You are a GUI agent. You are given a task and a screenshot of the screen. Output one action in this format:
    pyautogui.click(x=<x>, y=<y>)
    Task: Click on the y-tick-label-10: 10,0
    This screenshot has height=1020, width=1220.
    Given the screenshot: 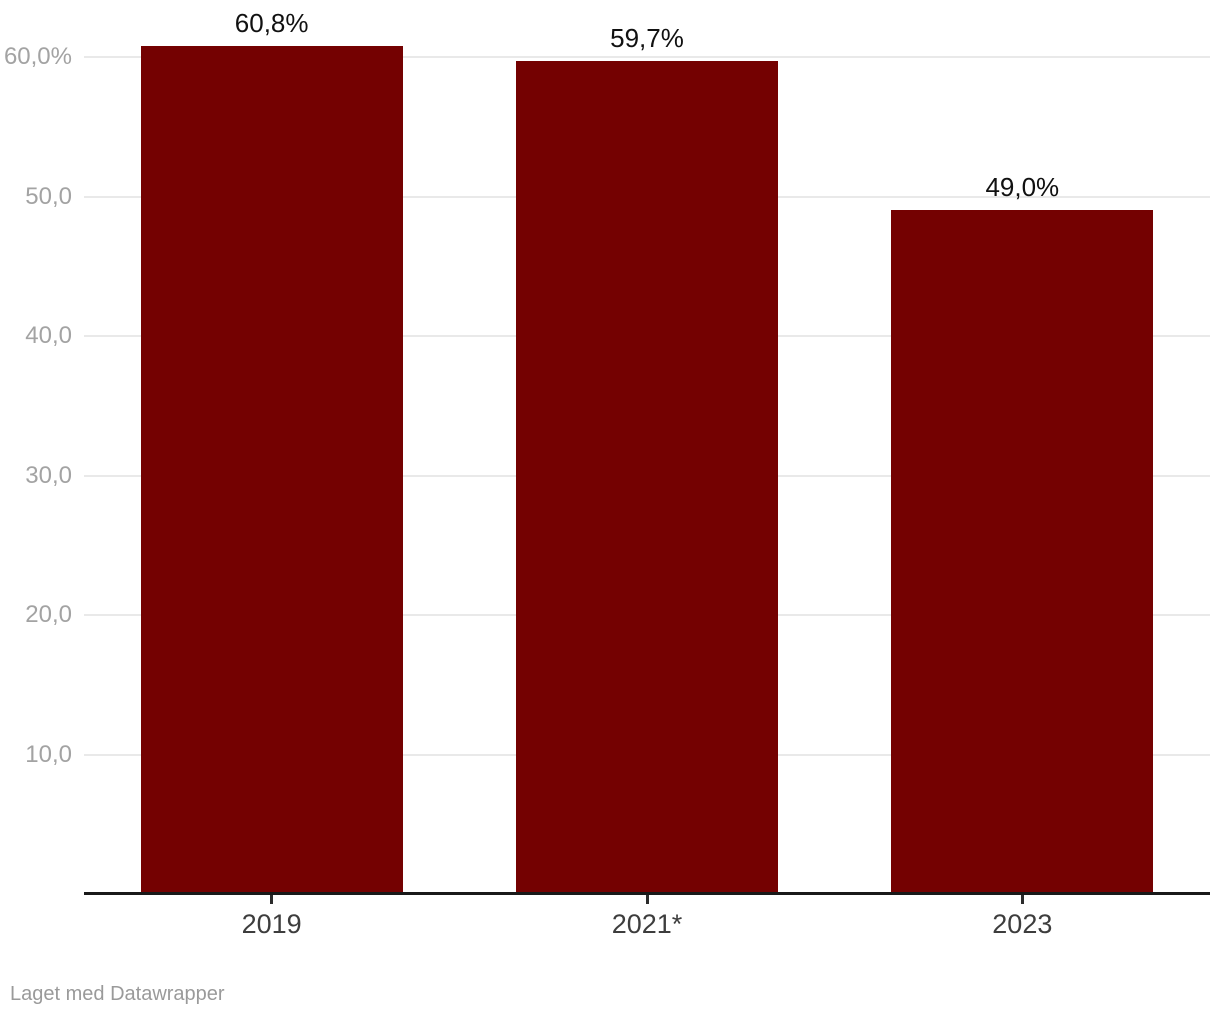 What is the action you would take?
    pyautogui.click(x=48, y=754)
    